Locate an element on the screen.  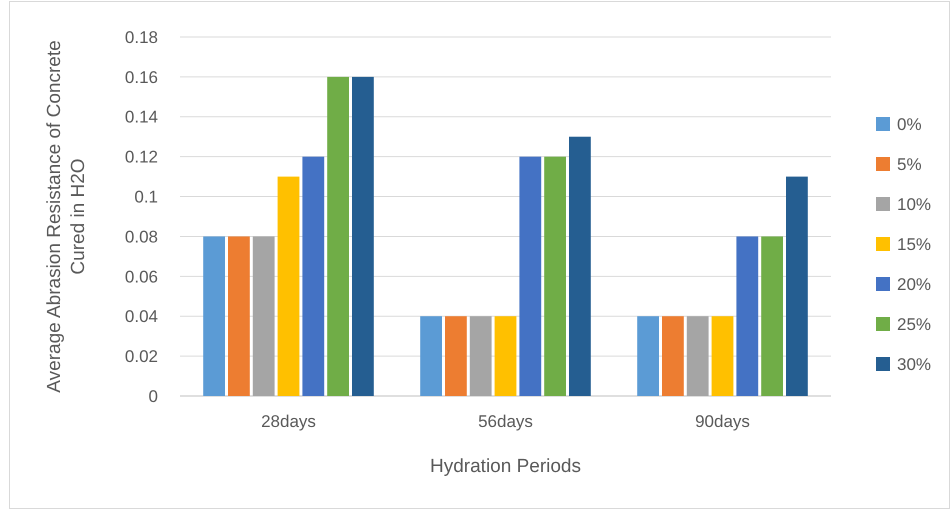
legend-label: 5% is located at coordinates (909, 164).